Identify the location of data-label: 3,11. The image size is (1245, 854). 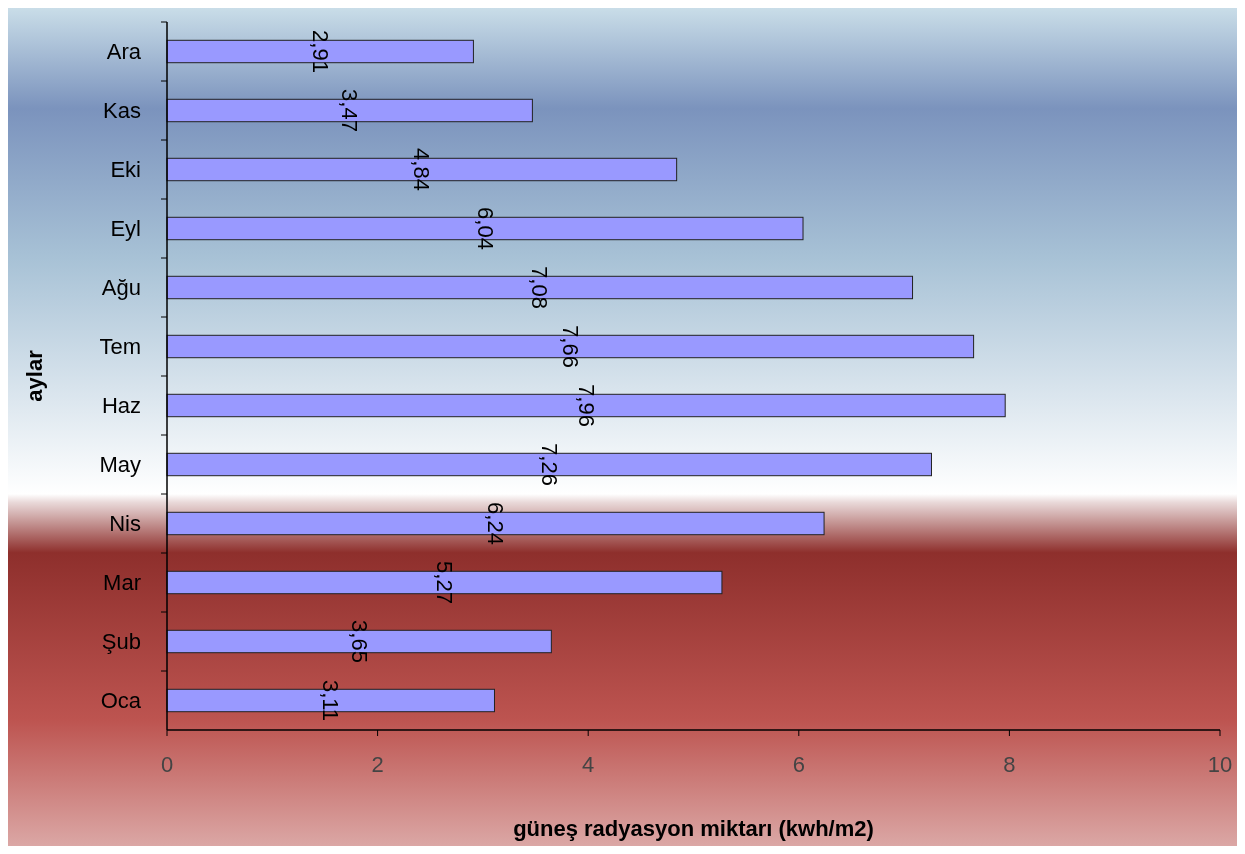
(331, 700).